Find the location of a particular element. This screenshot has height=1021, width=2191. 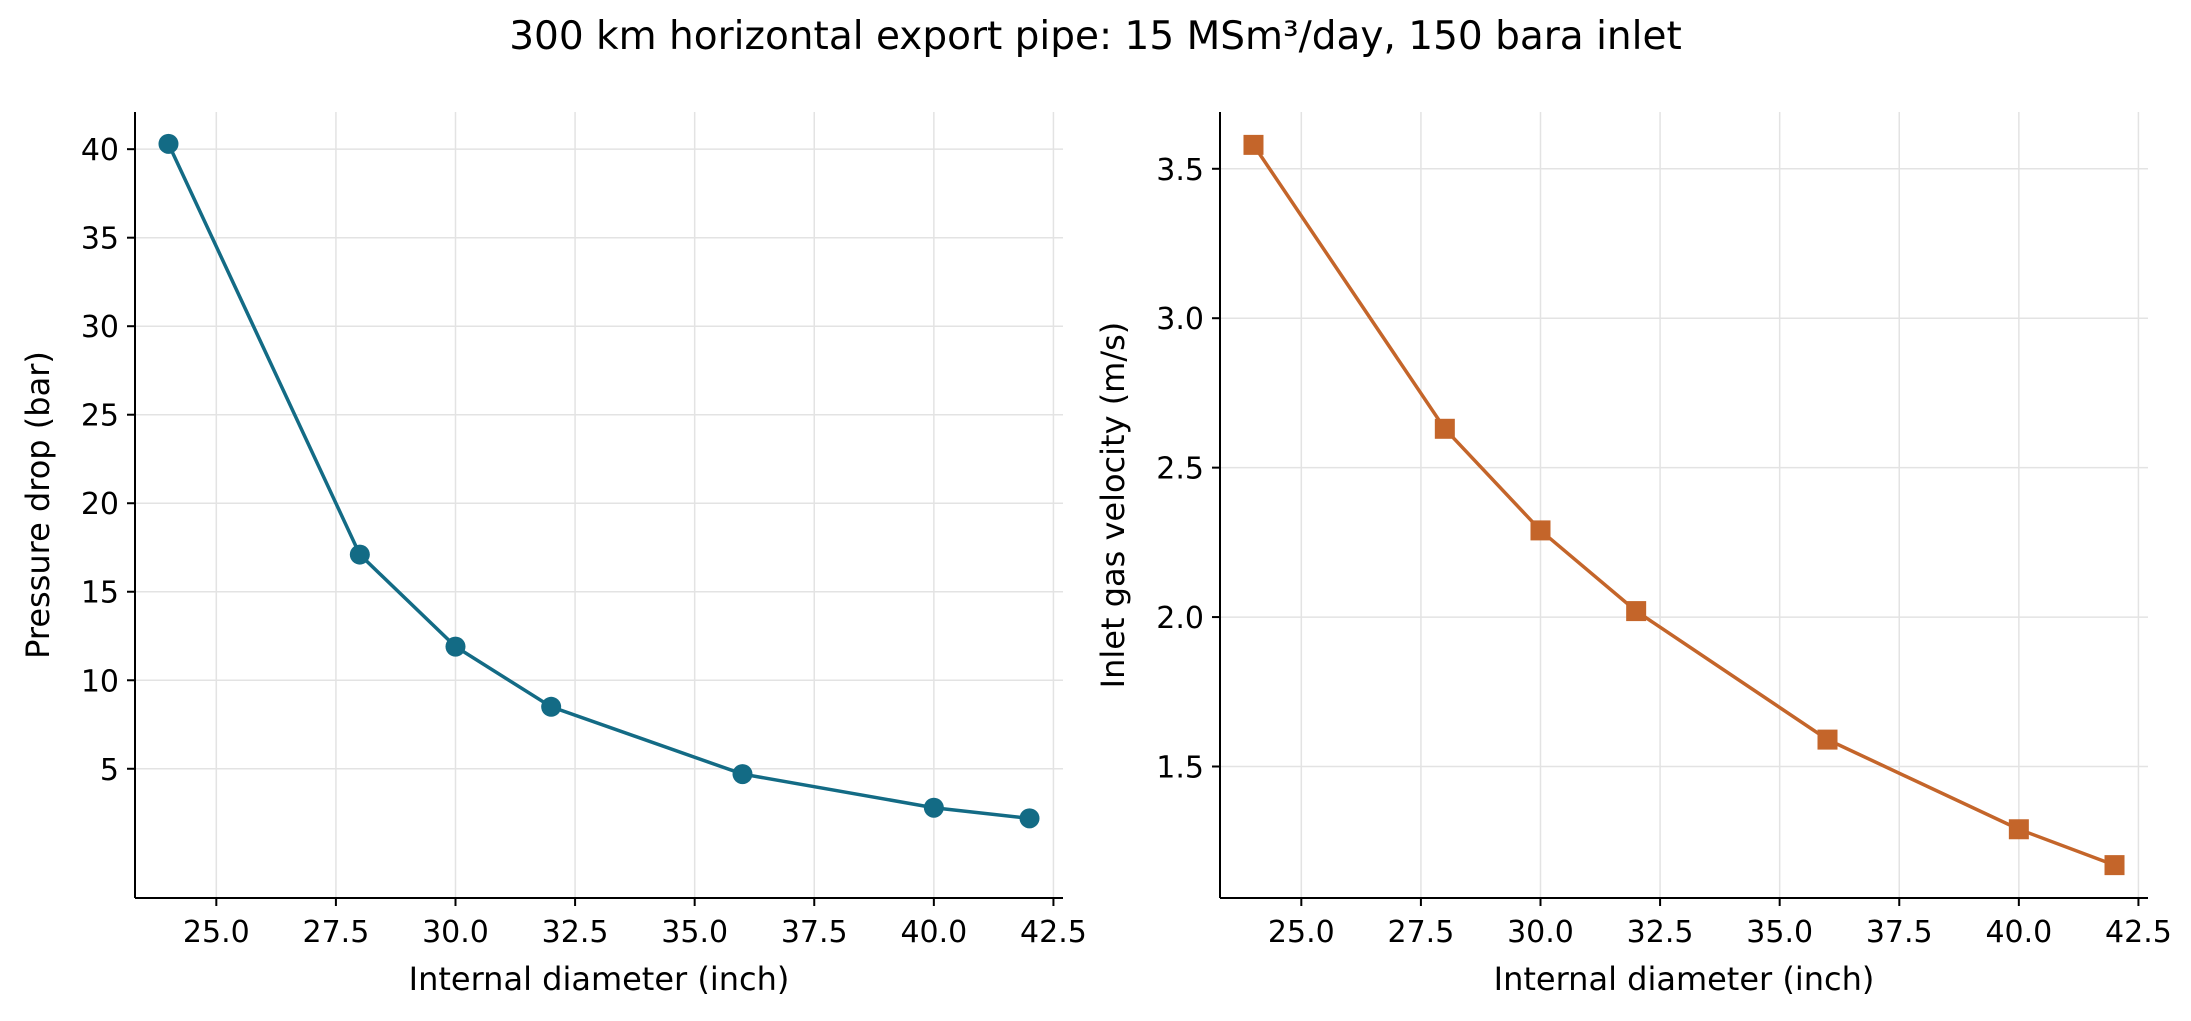

y-tick-label: 20 is located at coordinates (100, 504).